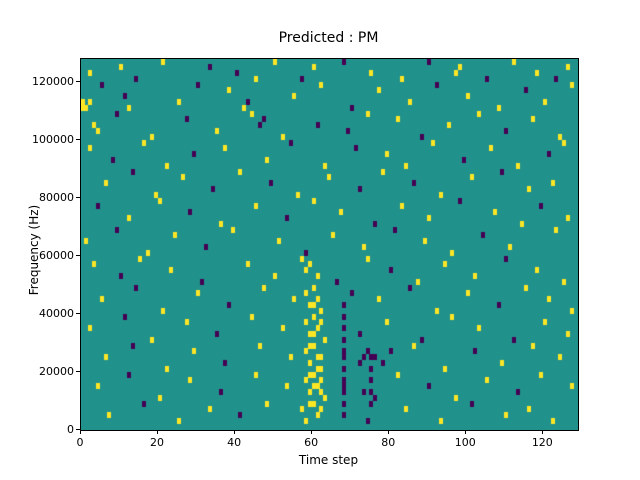 This screenshot has width=640, height=480. I want to click on x-tick-label: 20, so click(157, 442).